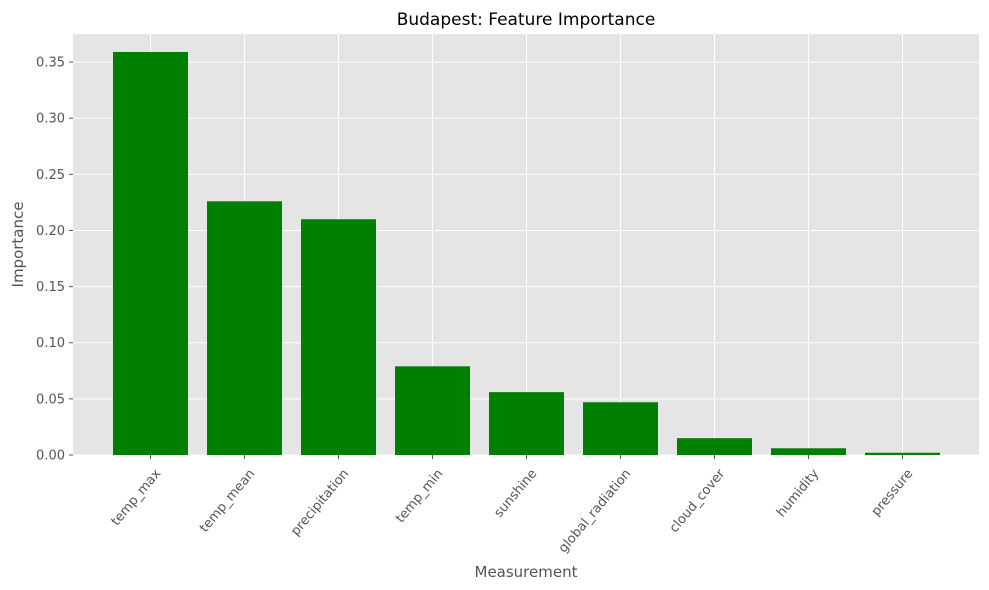 Image resolution: width=989 pixels, height=590 pixels. I want to click on y-tick-label: 0.35, so click(50, 63).